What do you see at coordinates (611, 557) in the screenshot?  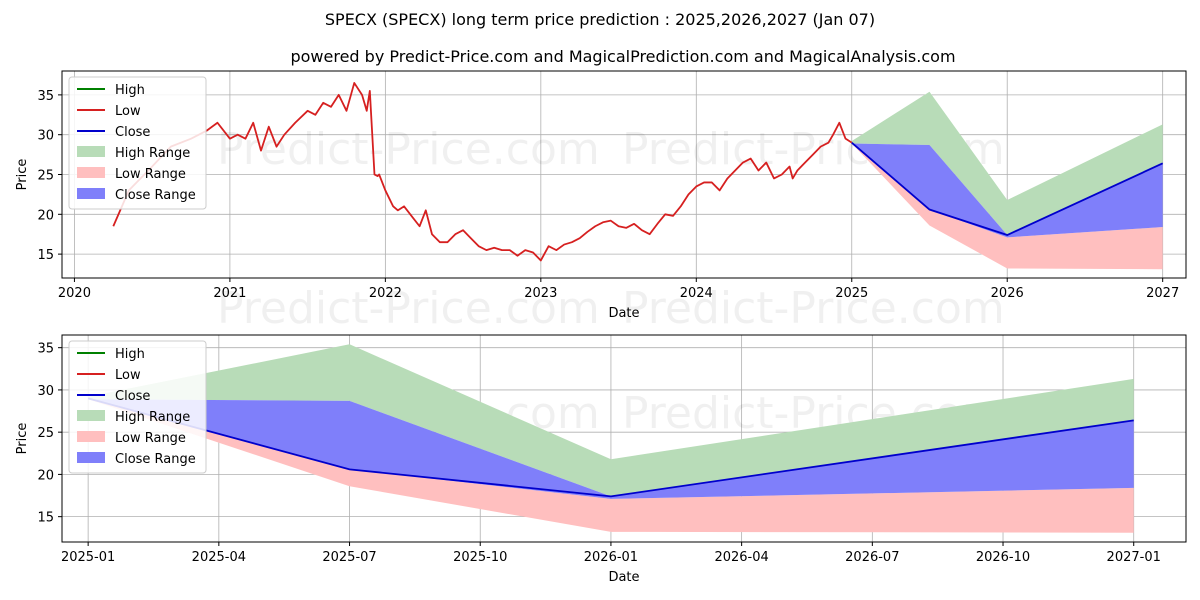 I see `x-tick-label: 2026-01` at bounding box center [611, 557].